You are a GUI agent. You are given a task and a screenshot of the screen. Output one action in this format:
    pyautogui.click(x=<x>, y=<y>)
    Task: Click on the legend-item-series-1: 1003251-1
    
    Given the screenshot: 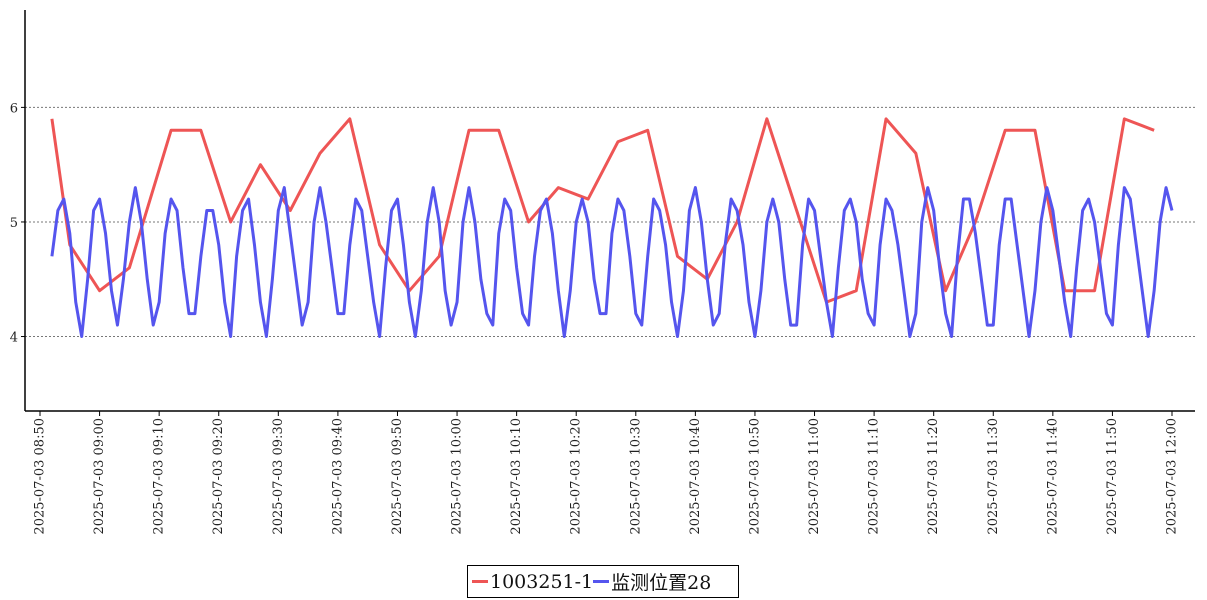 What is the action you would take?
    pyautogui.click(x=532, y=582)
    